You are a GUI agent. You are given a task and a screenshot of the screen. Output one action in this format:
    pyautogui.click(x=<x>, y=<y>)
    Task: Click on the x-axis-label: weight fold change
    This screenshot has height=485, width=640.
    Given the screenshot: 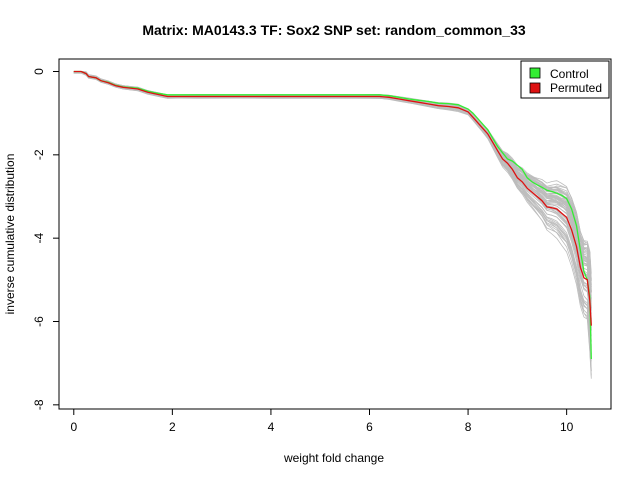 What is the action you would take?
    pyautogui.click(x=333, y=458)
    